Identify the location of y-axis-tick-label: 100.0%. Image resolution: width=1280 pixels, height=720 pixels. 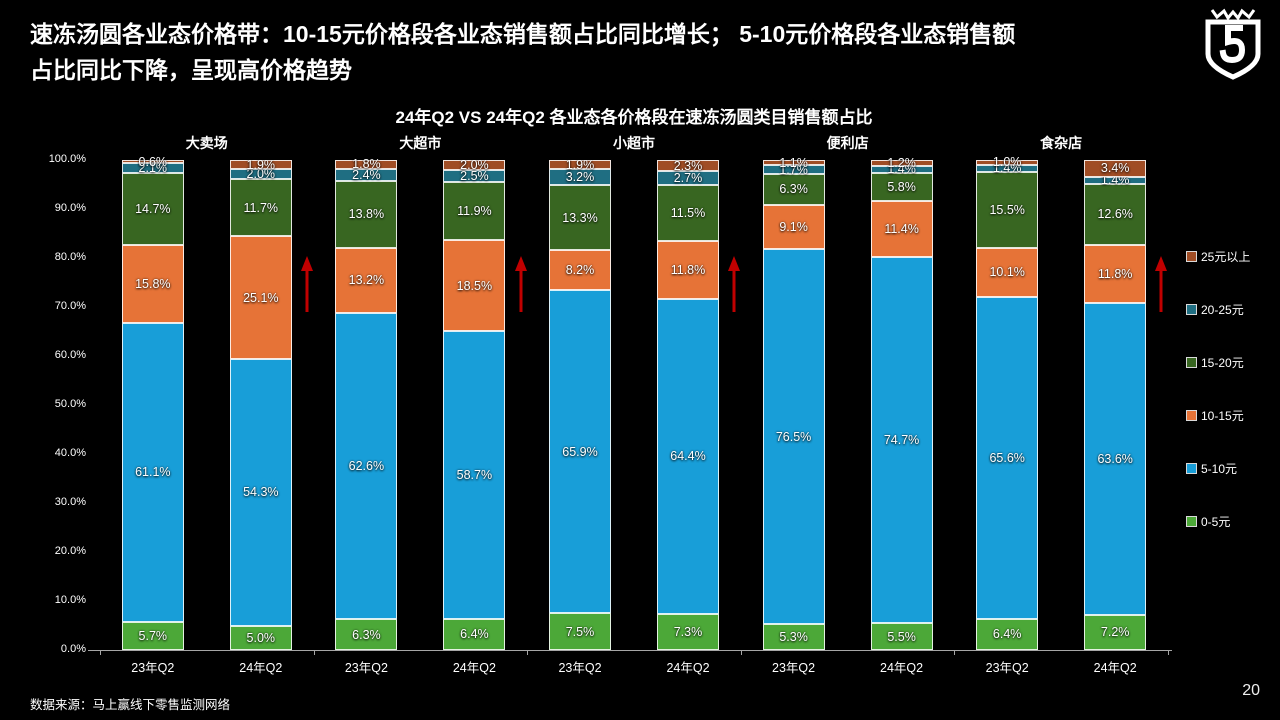
(67, 159).